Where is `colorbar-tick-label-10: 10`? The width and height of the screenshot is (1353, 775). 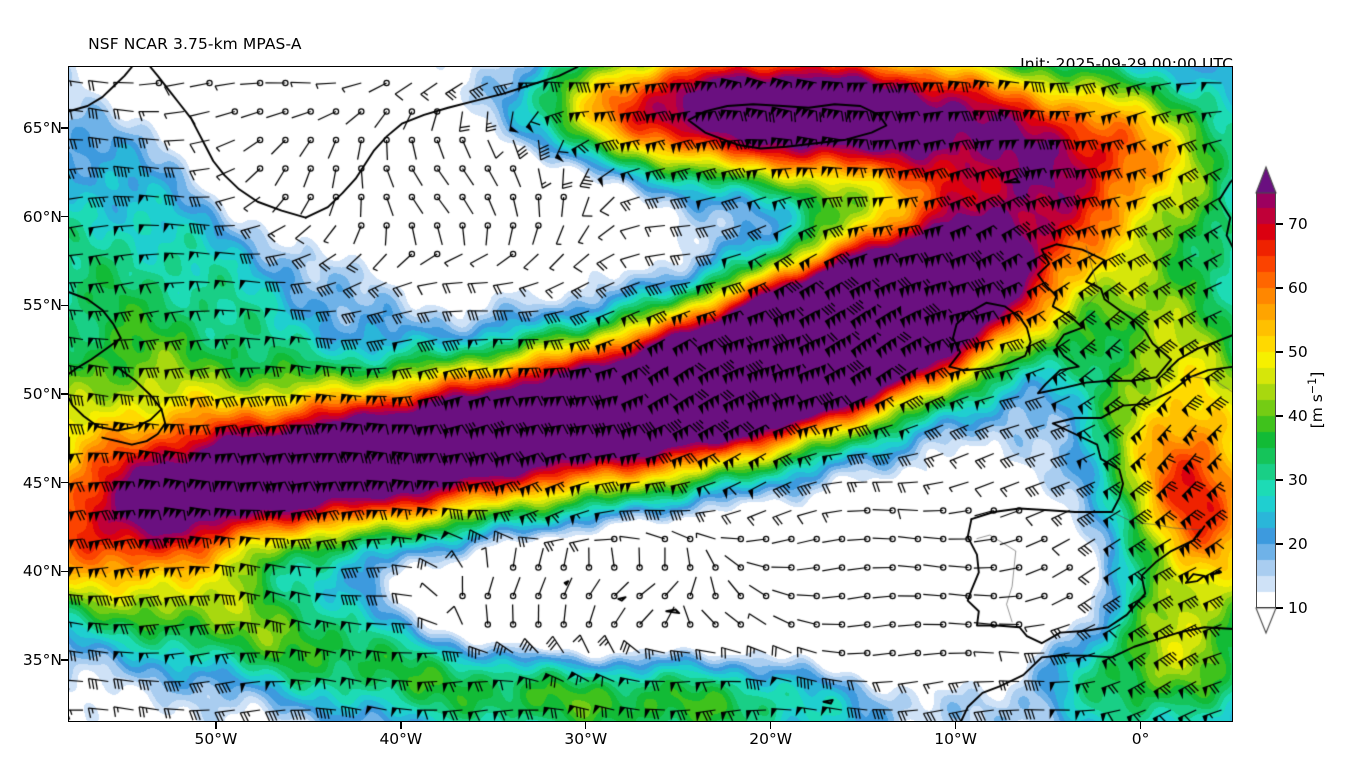
colorbar-tick-label-10: 10 is located at coordinates (1298, 608).